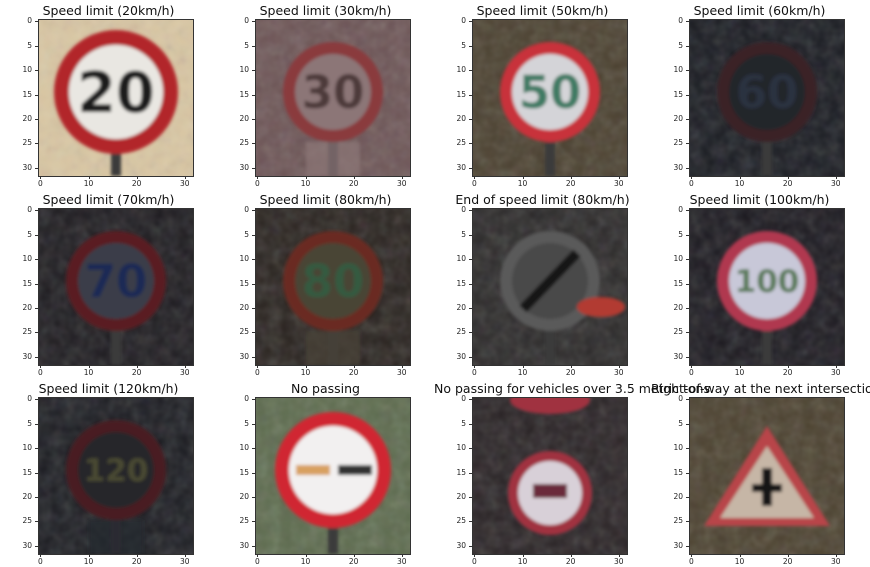 This screenshot has width=870, height=567. What do you see at coordinates (550, 98) in the screenshot?
I see `traffic-sign-image: 50` at bounding box center [550, 98].